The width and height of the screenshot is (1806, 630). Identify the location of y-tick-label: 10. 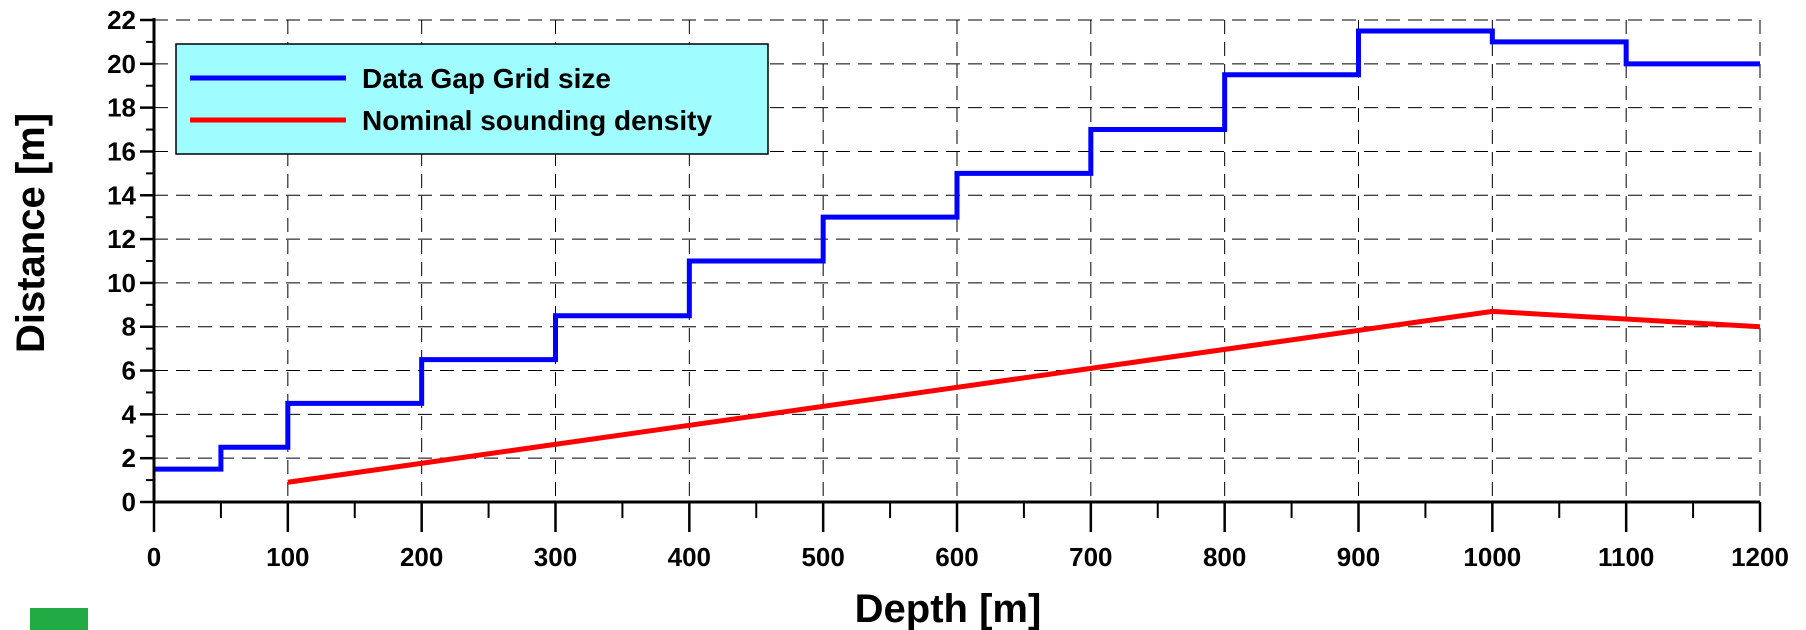
(121, 283).